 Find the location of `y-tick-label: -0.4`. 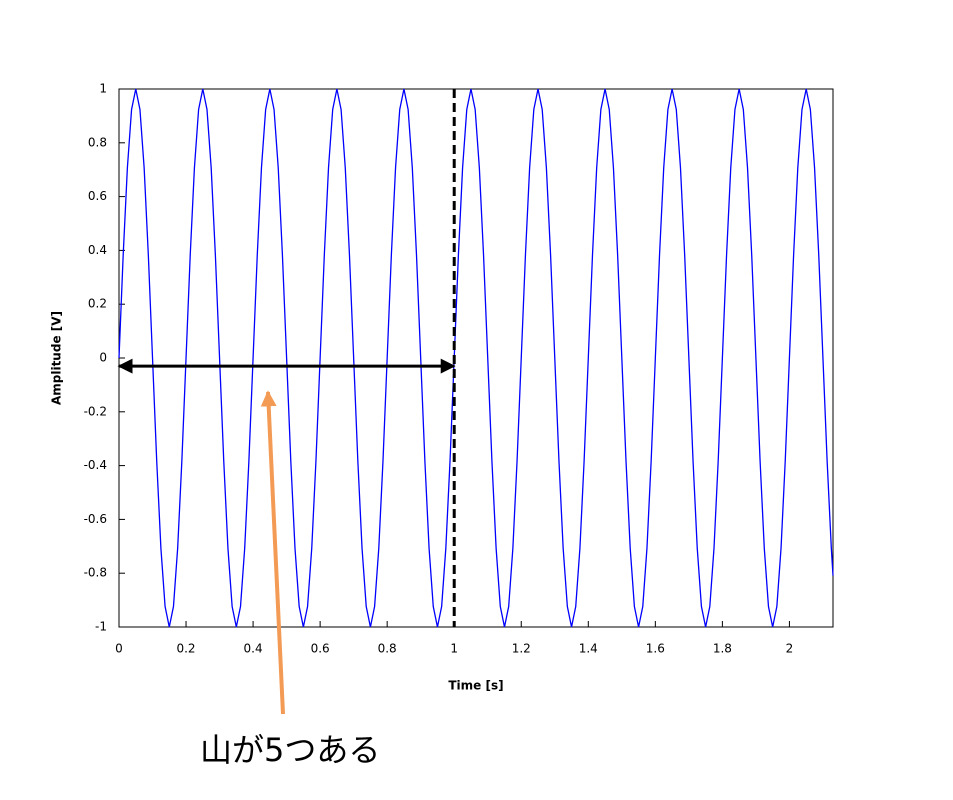

y-tick-label: -0.4 is located at coordinates (95, 465).